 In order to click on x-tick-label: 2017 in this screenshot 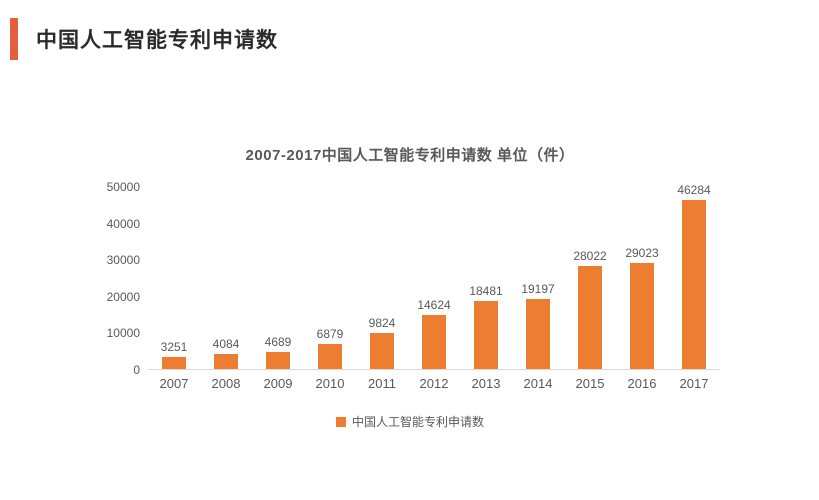, I will do `click(694, 383)`.